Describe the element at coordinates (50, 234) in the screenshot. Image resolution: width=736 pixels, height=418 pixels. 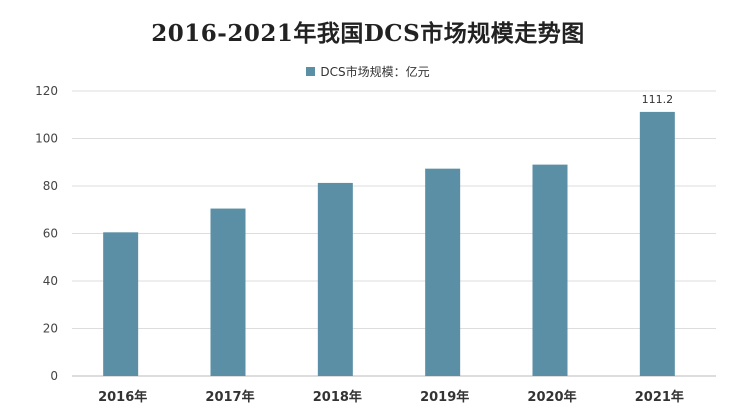
I see `y-tick-label: 60` at that location.